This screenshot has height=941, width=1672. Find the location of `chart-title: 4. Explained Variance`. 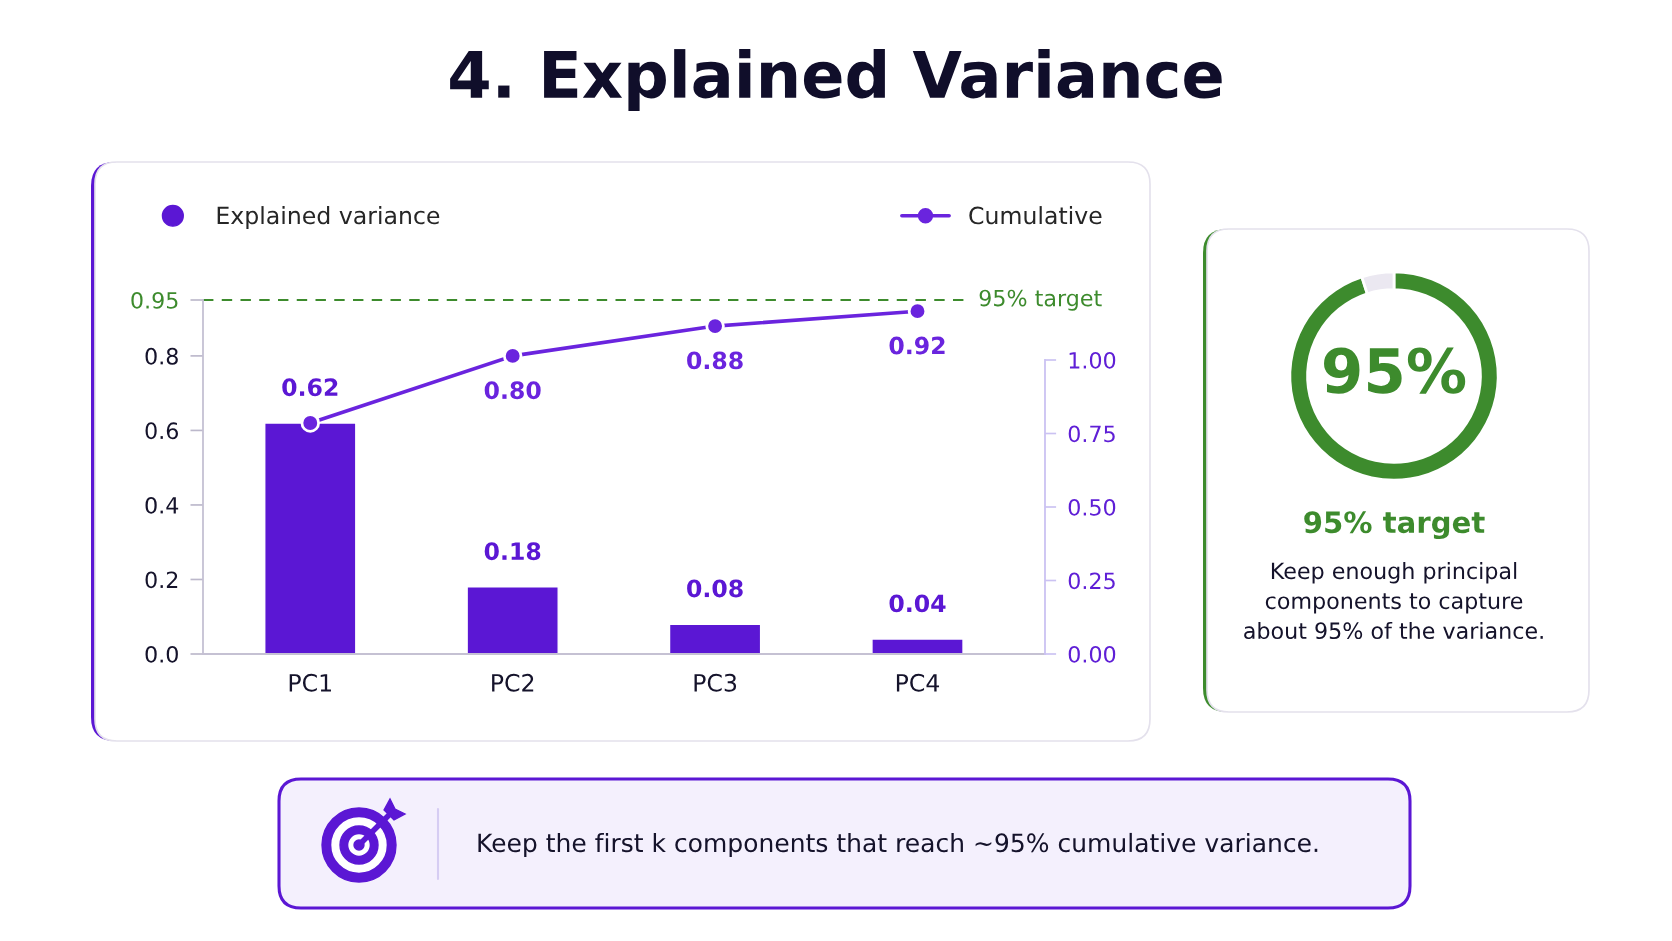

chart-title: 4. Explained Variance is located at coordinates (836, 80).